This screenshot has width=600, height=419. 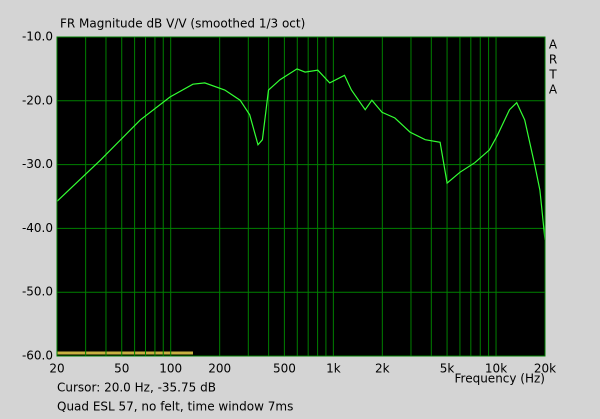 What do you see at coordinates (545, 369) in the screenshot?
I see `x-tick-label: 20k` at bounding box center [545, 369].